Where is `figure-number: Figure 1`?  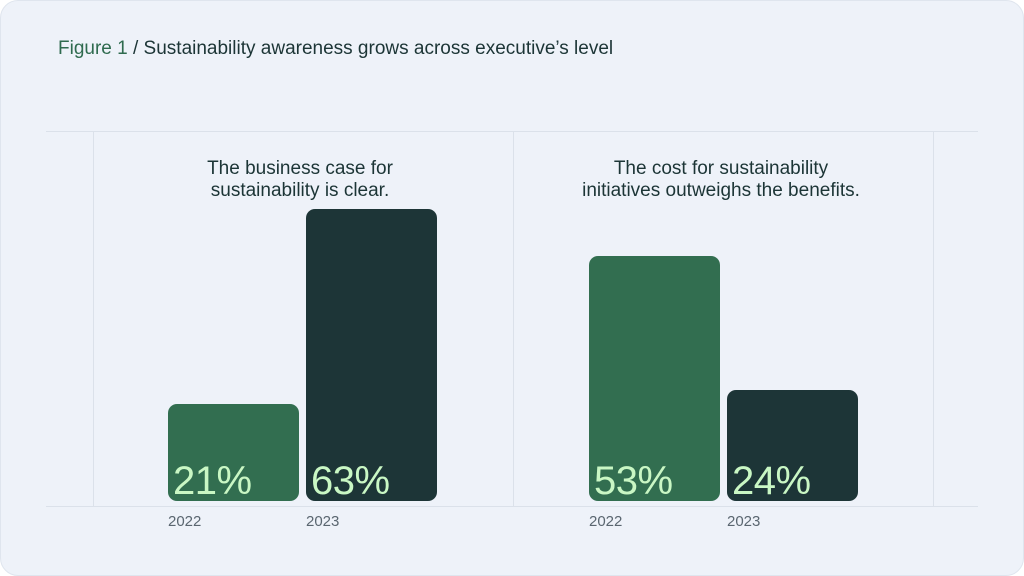
figure-number: Figure 1 is located at coordinates (93, 48).